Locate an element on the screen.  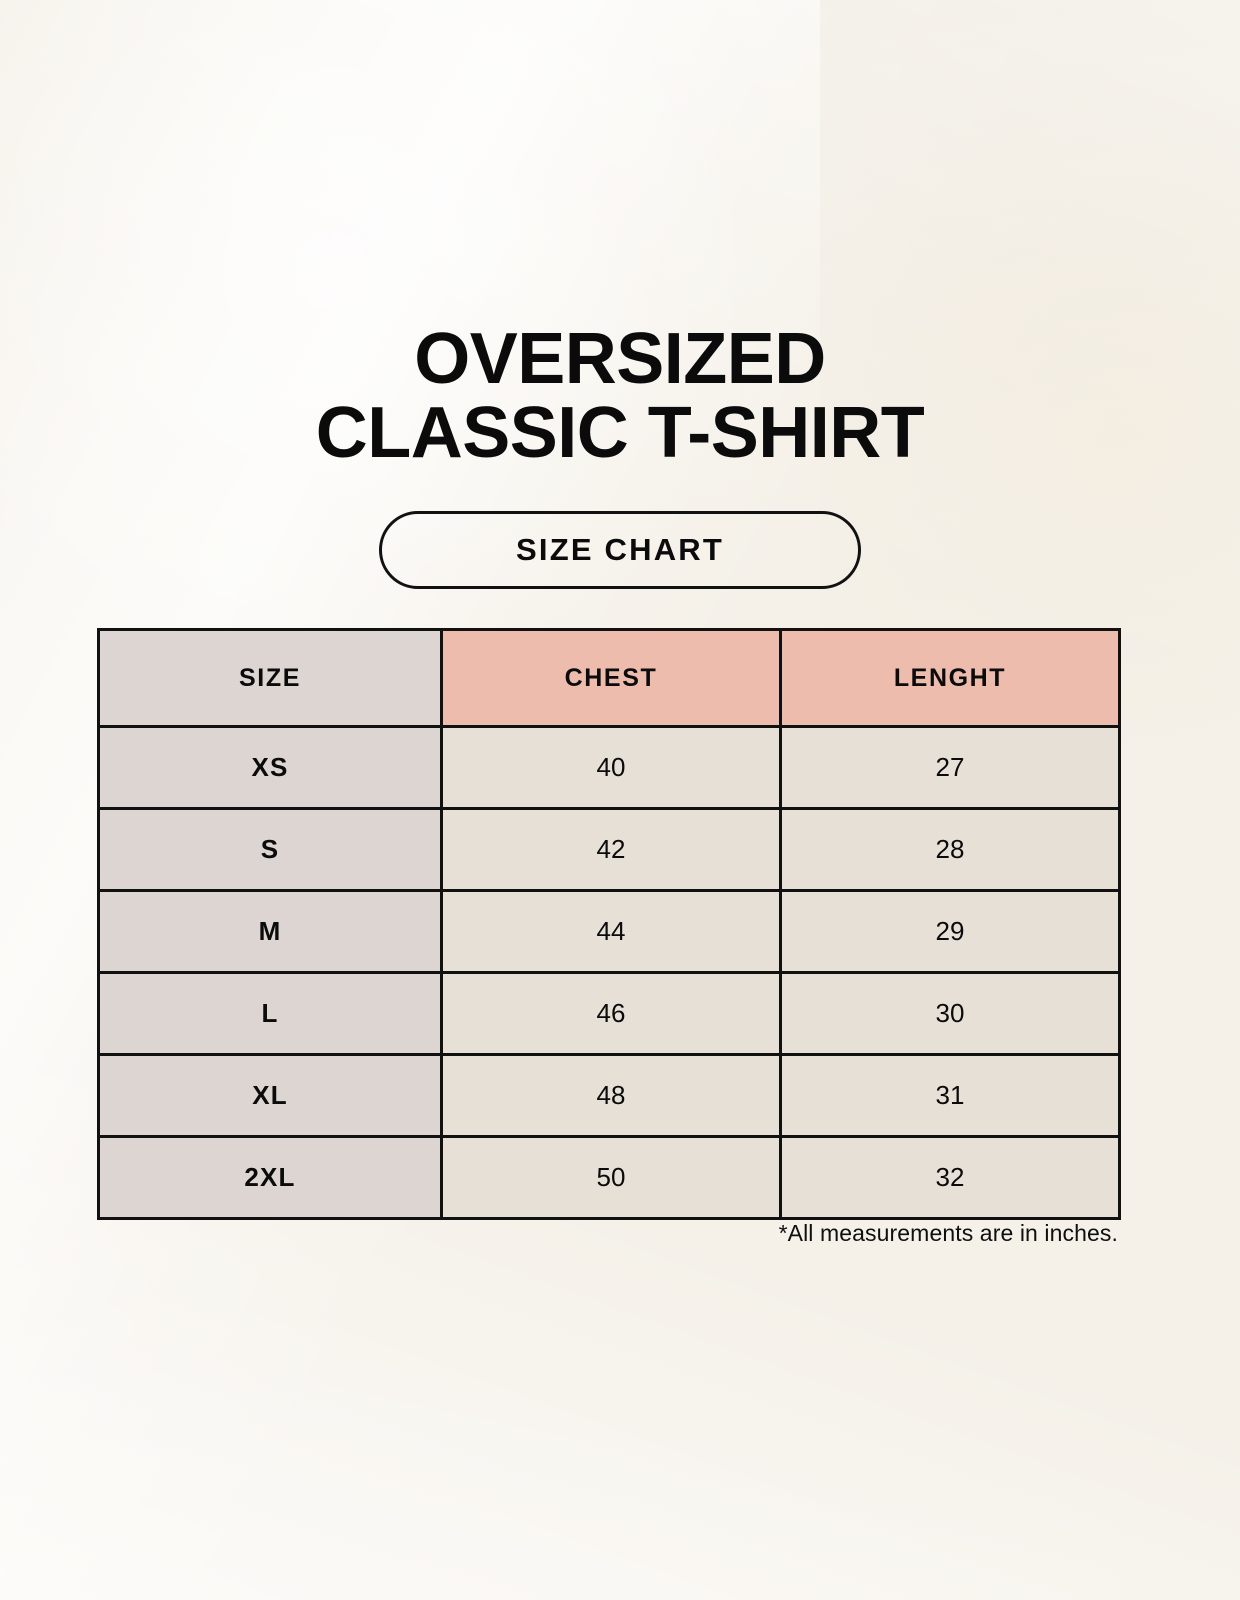
page-title-line-1: OVERSIZED is located at coordinates (620, 359).